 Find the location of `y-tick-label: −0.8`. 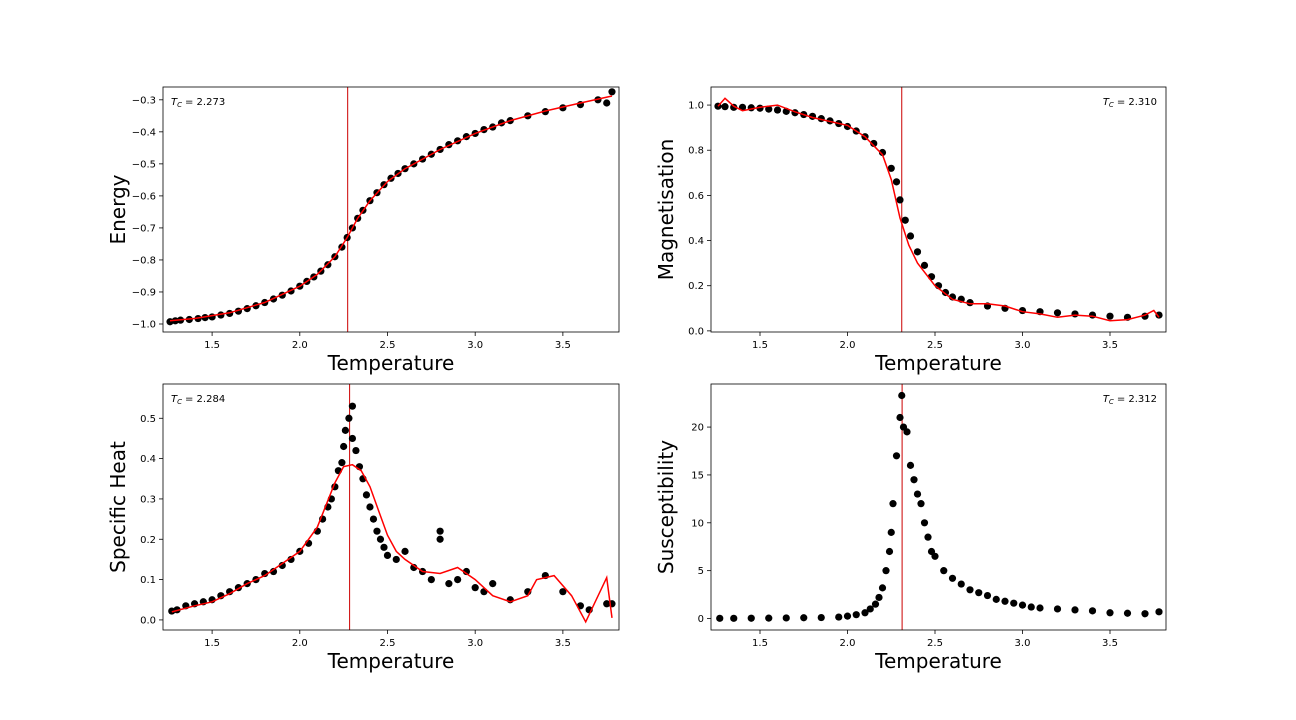

y-tick-label: −0.8 is located at coordinates (144, 260).